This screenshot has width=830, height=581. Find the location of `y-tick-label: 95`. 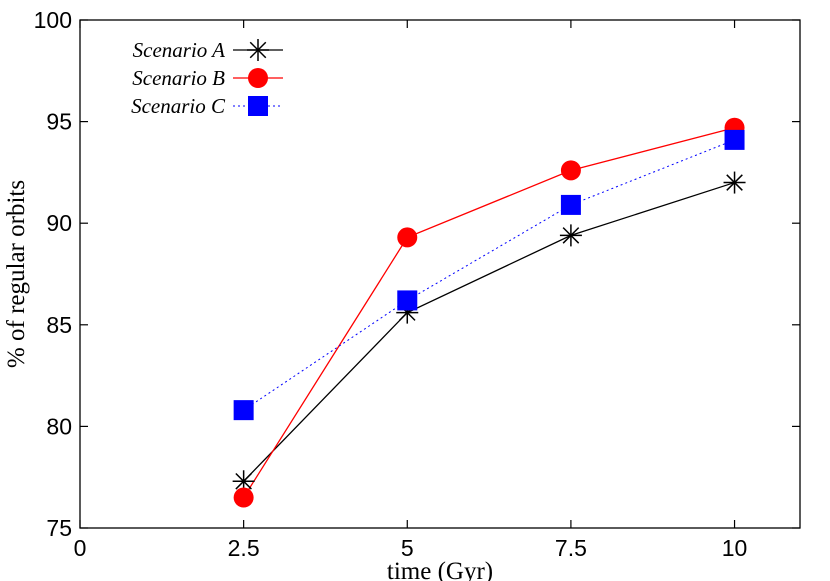

y-tick-label: 95 is located at coordinates (59, 122).